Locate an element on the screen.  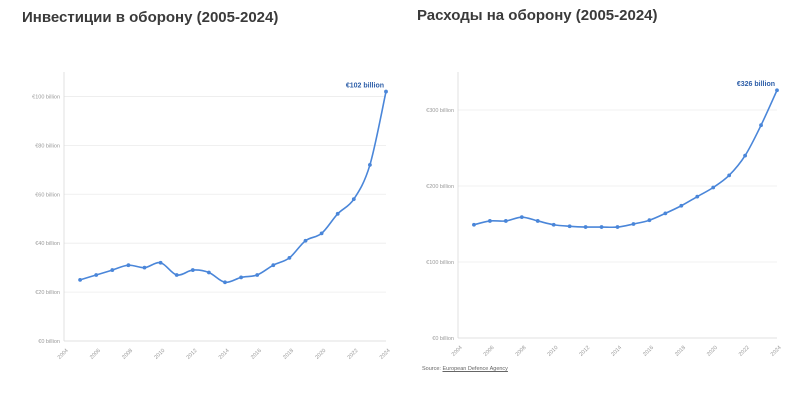
investment-x-tick-label: 2012 is located at coordinates (192, 354).